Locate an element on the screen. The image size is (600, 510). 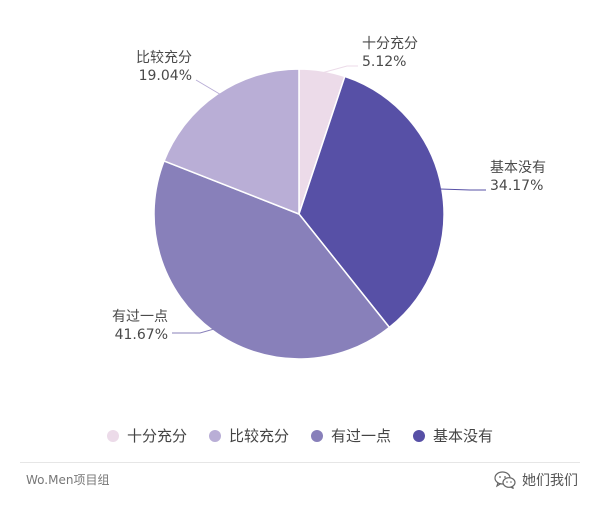
legend-label: 十分充分 is located at coordinates (156, 436).